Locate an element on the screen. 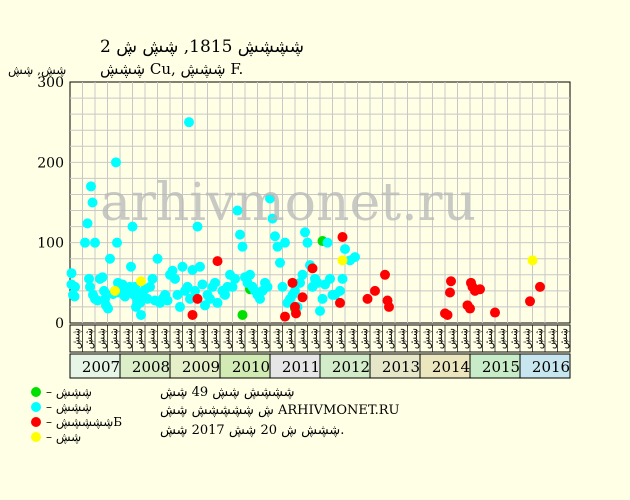  info-line1: ڜڜڜڜ ڜڜ 49 ڜڜ is located at coordinates (227, 392).